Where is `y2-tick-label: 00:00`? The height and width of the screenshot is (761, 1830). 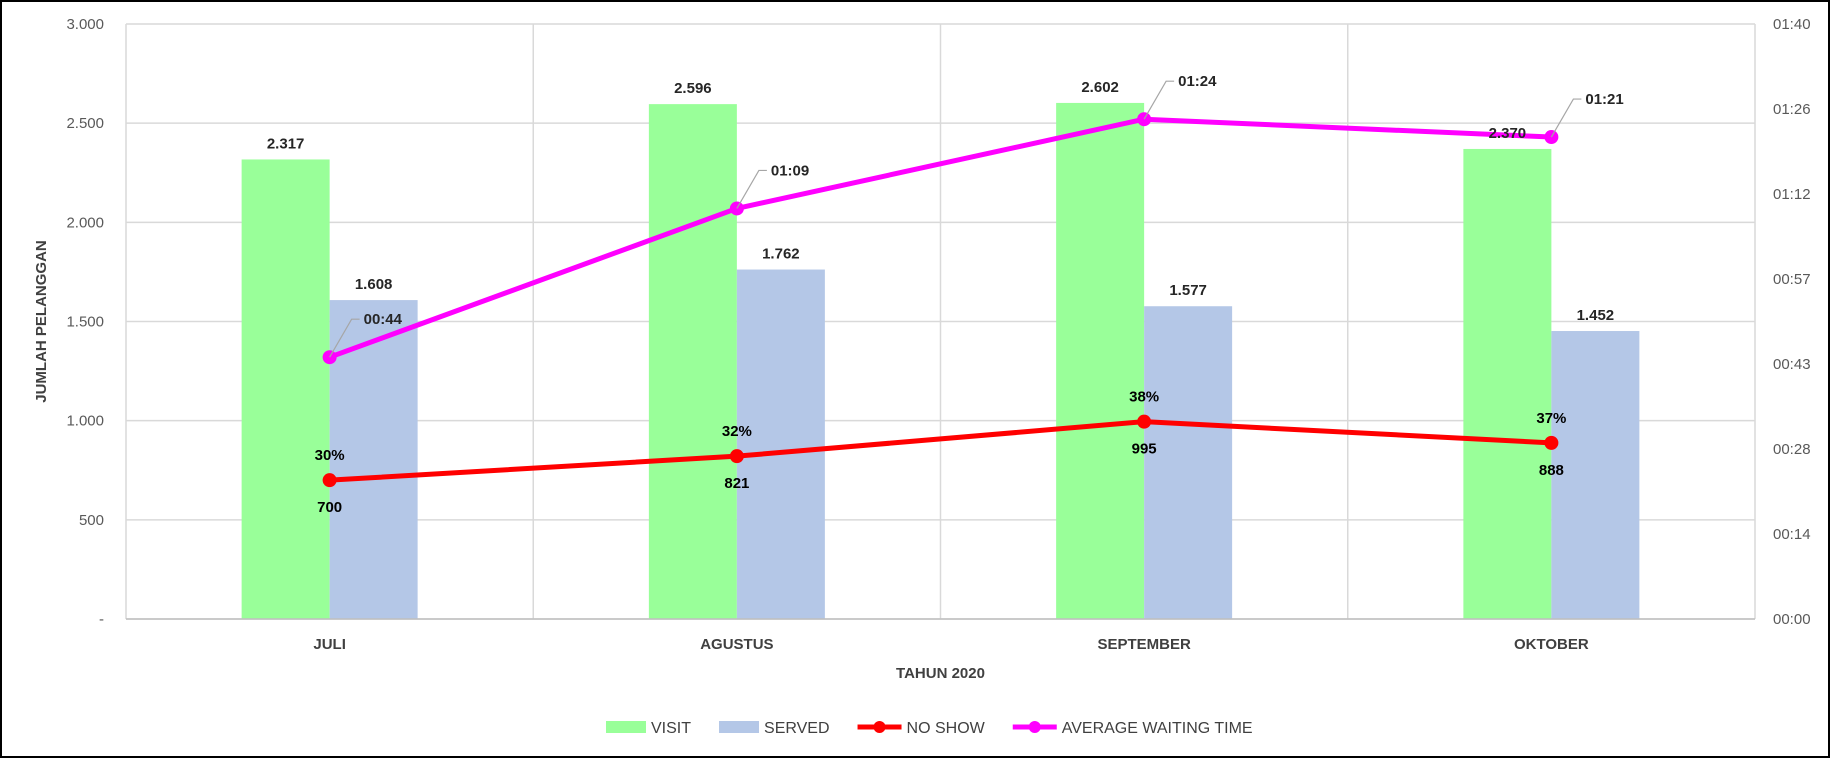 y2-tick-label: 00:00 is located at coordinates (1792, 619).